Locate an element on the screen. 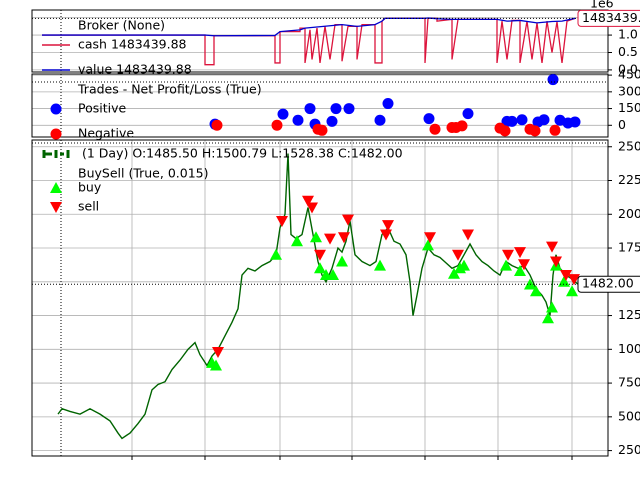 The width and height of the screenshot is (640, 480). legend-label: sell is located at coordinates (88, 206).